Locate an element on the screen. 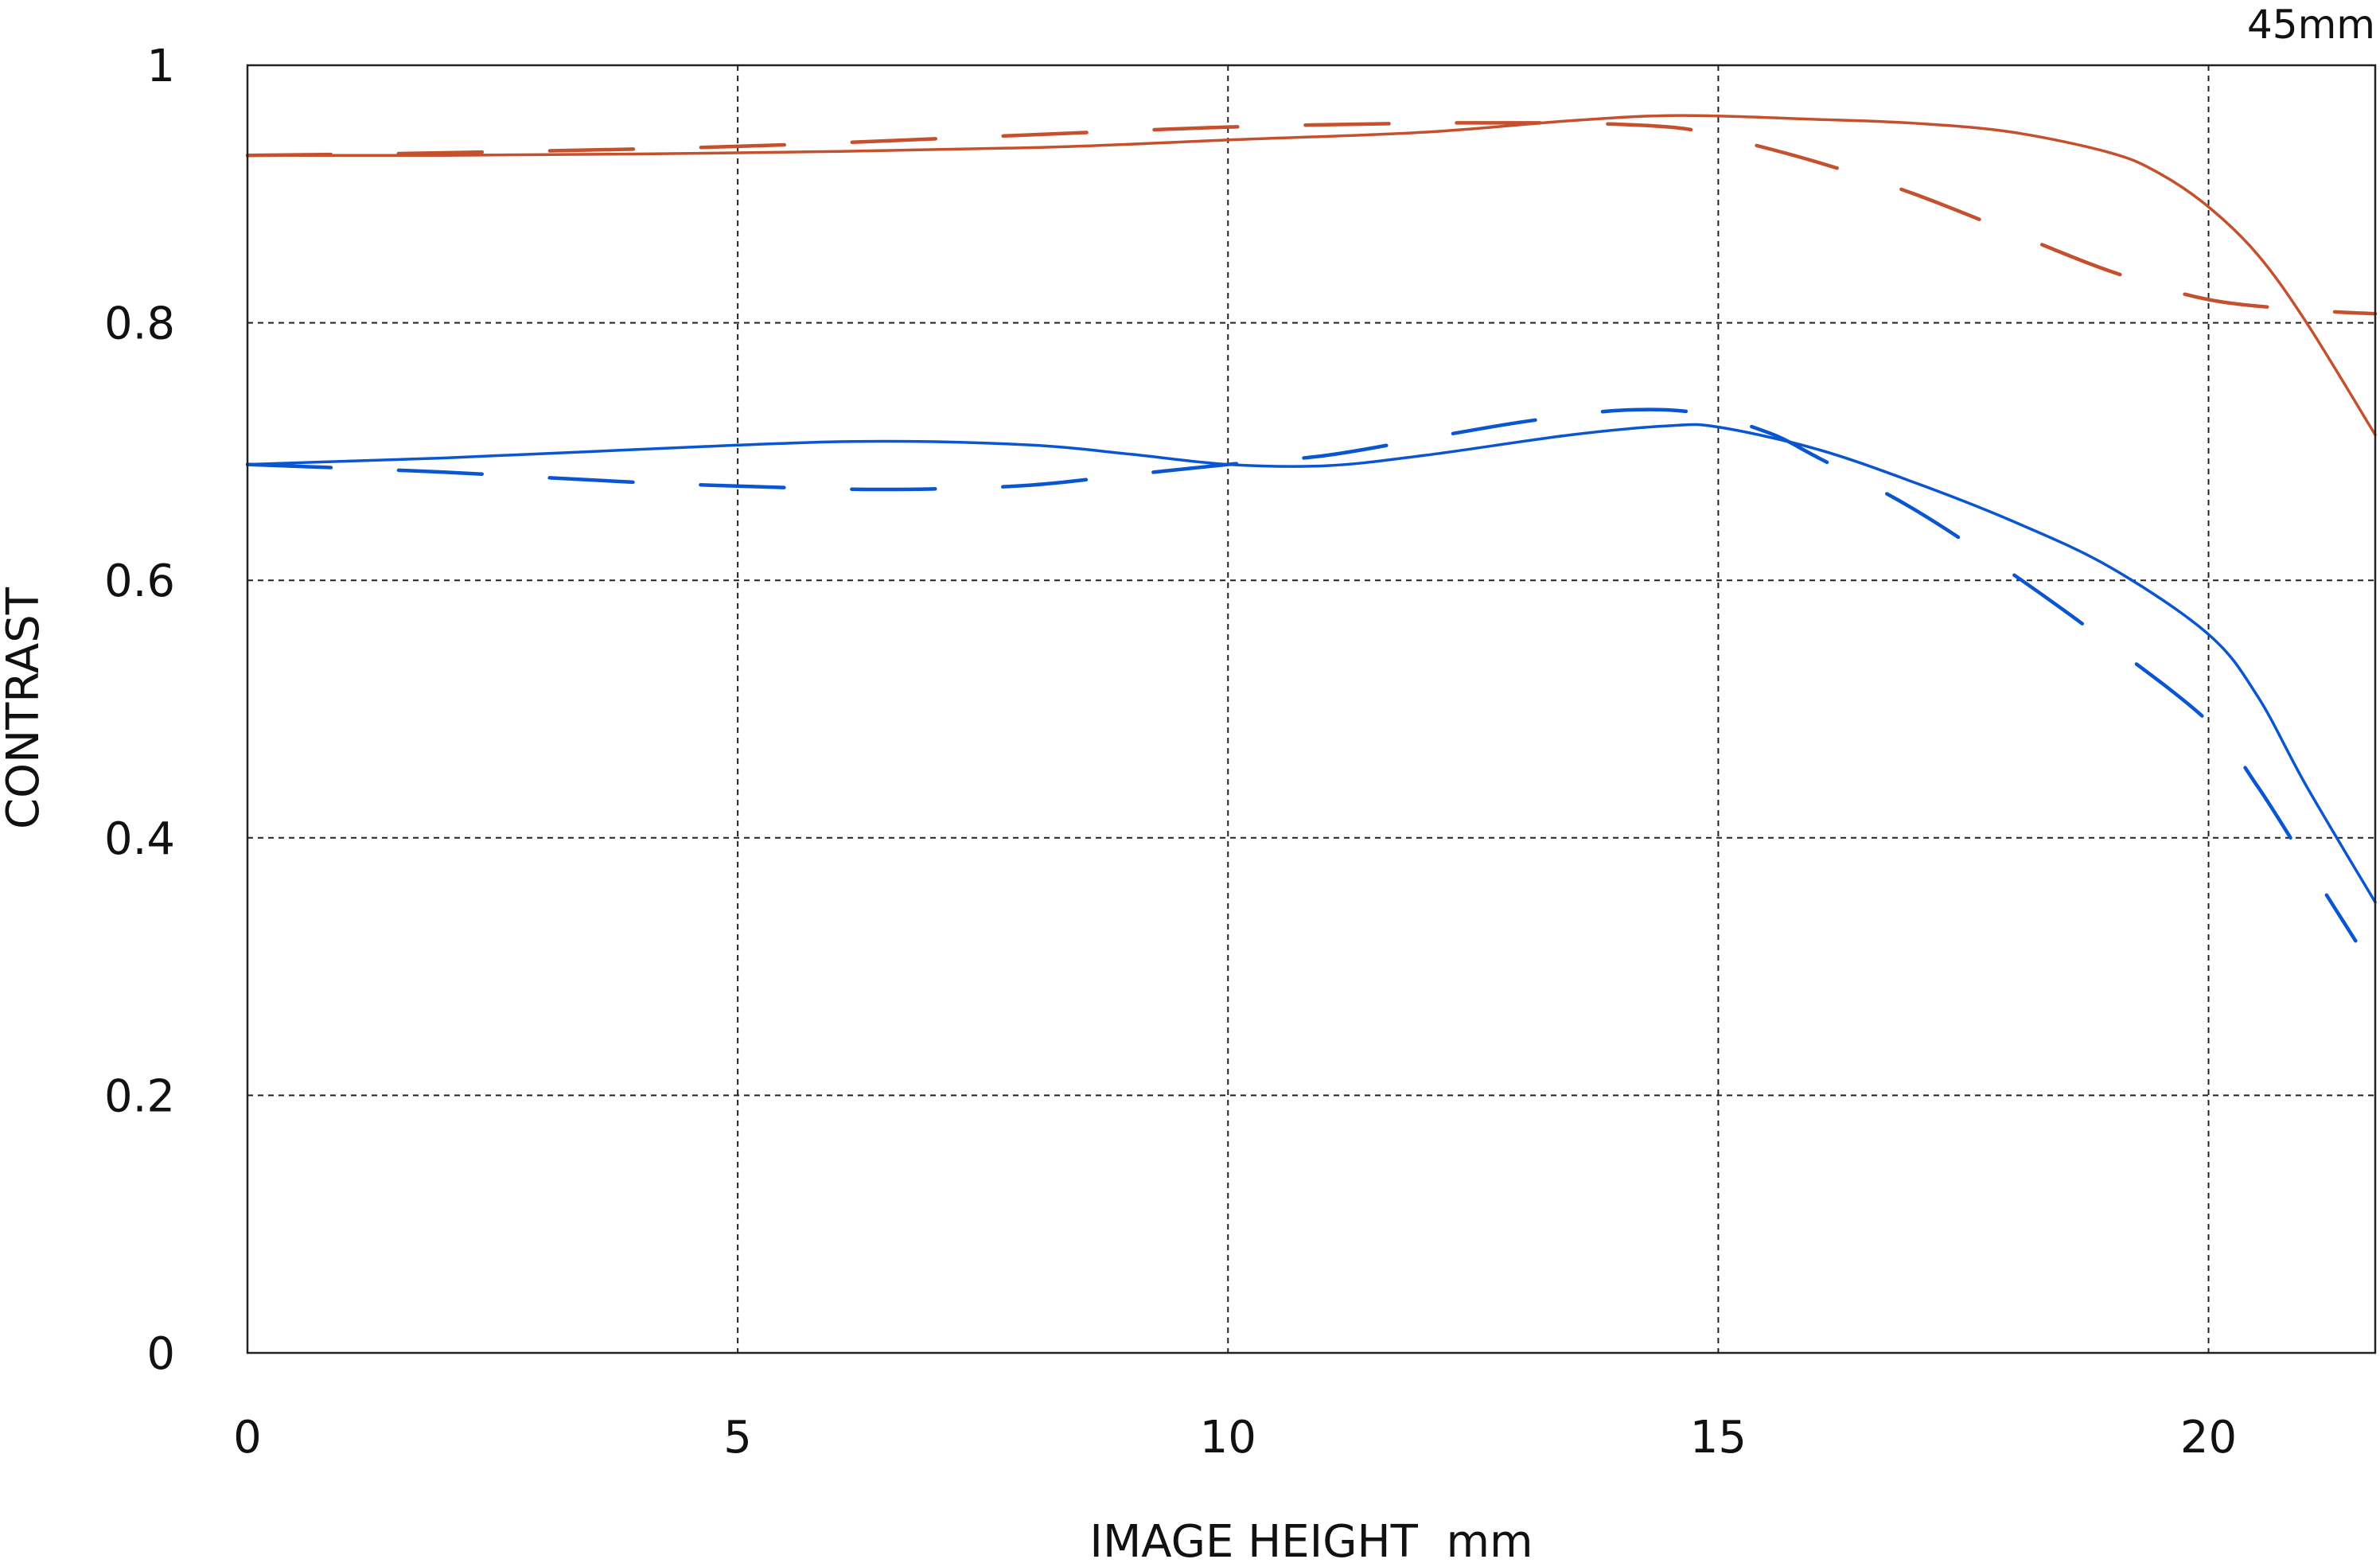 This screenshot has width=2380, height=1563. y-tick-label: 0.2 is located at coordinates (139, 1096).